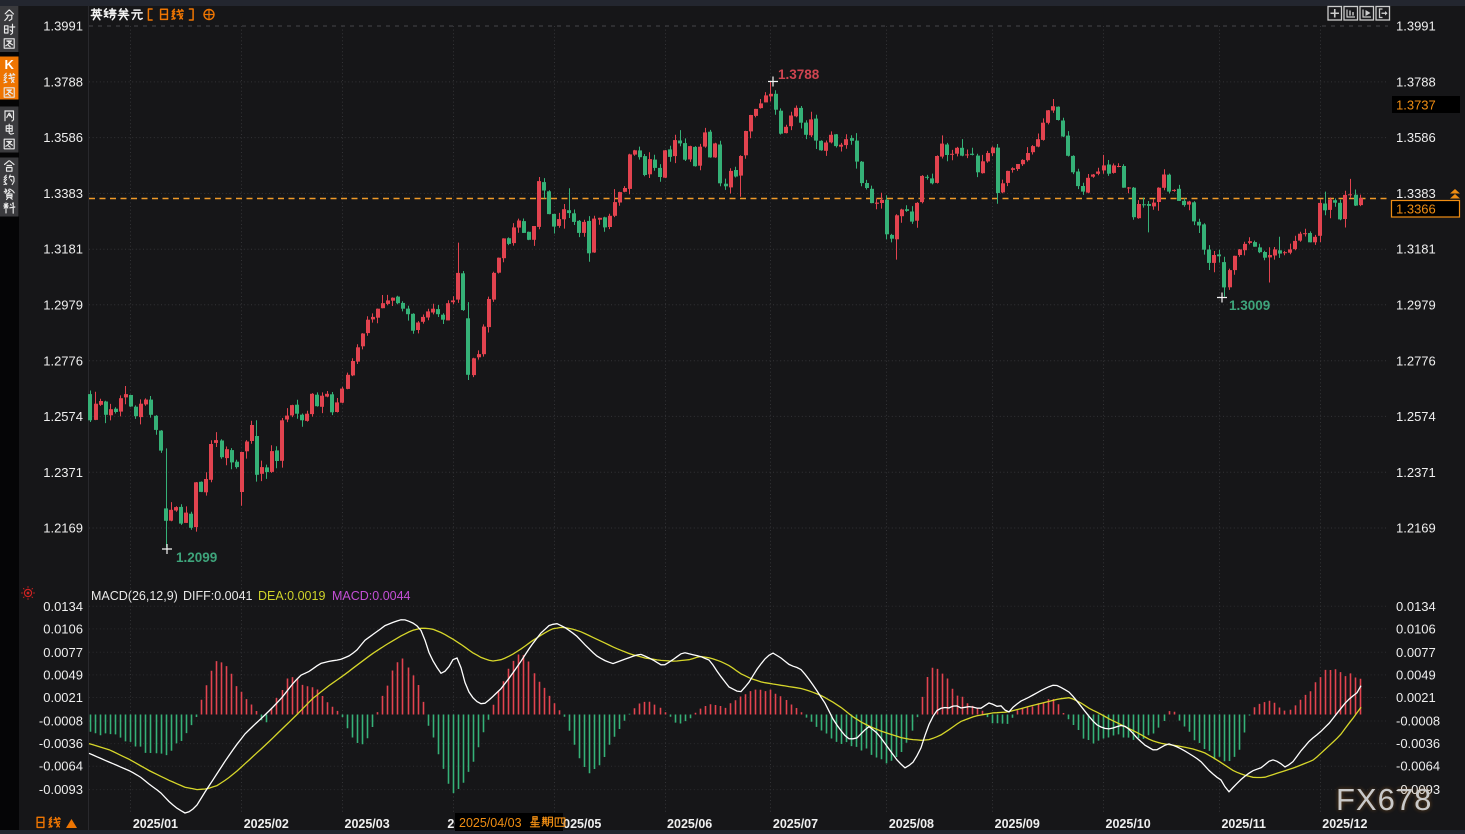 This screenshot has height=834, width=1465. I want to click on svg-text: FX678, so click(1384, 799).